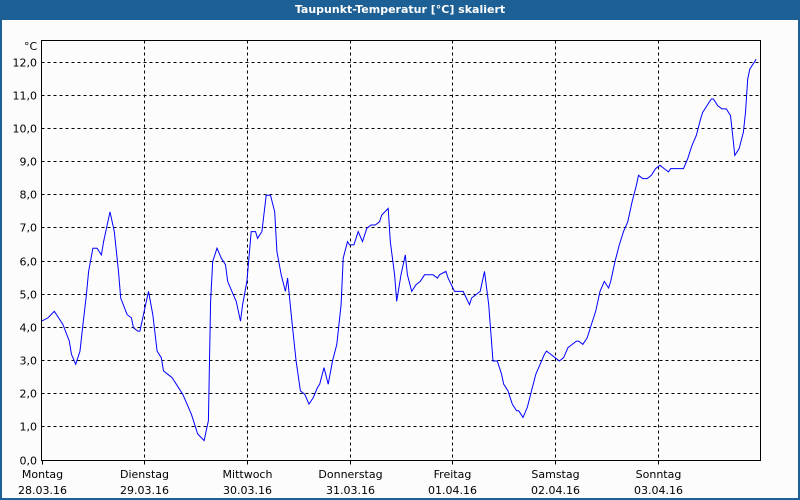  What do you see at coordinates (29, 328) in the screenshot?
I see `y-tick-label: 4,0` at bounding box center [29, 328].